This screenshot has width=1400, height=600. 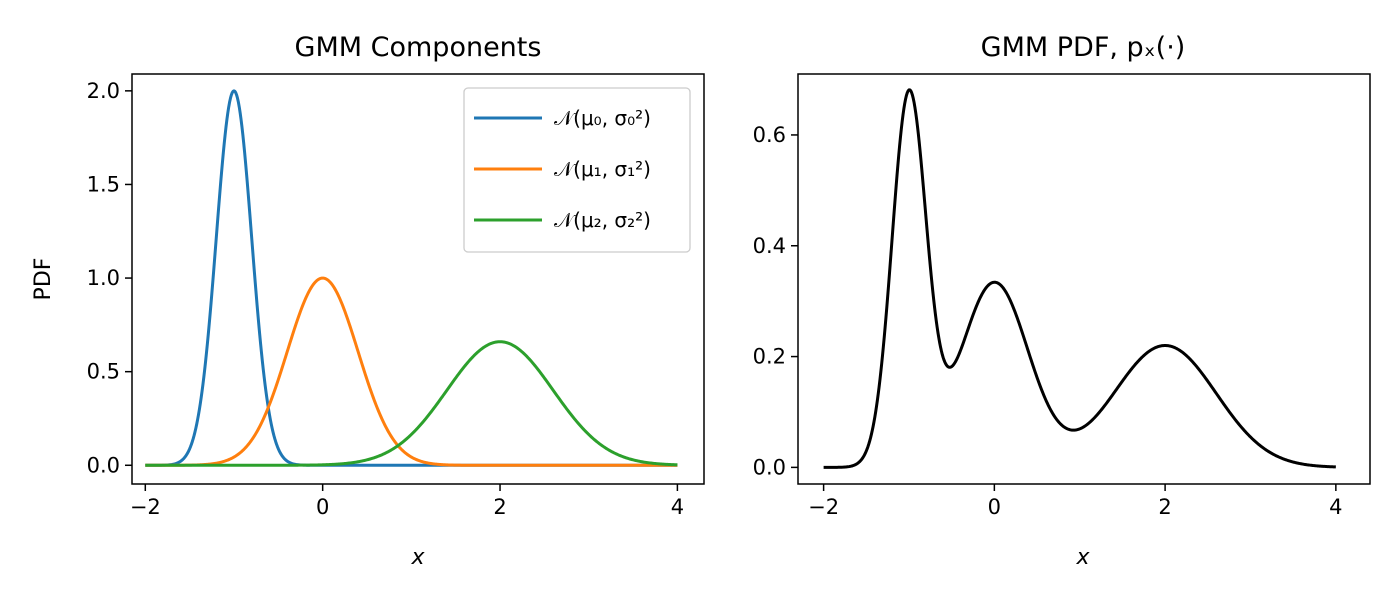 I want to click on legend-box, so click(x=577, y=170).